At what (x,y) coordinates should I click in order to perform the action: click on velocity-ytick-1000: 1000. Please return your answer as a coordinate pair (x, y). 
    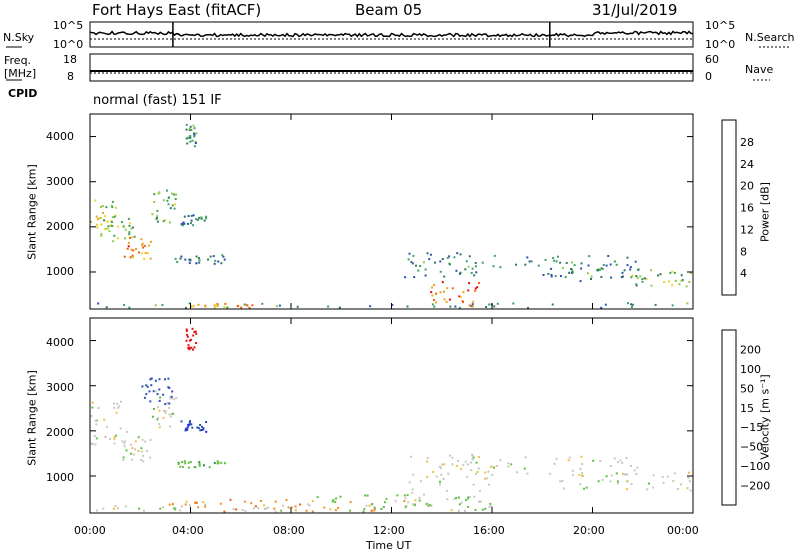
    Looking at the image, I should click on (60, 477).